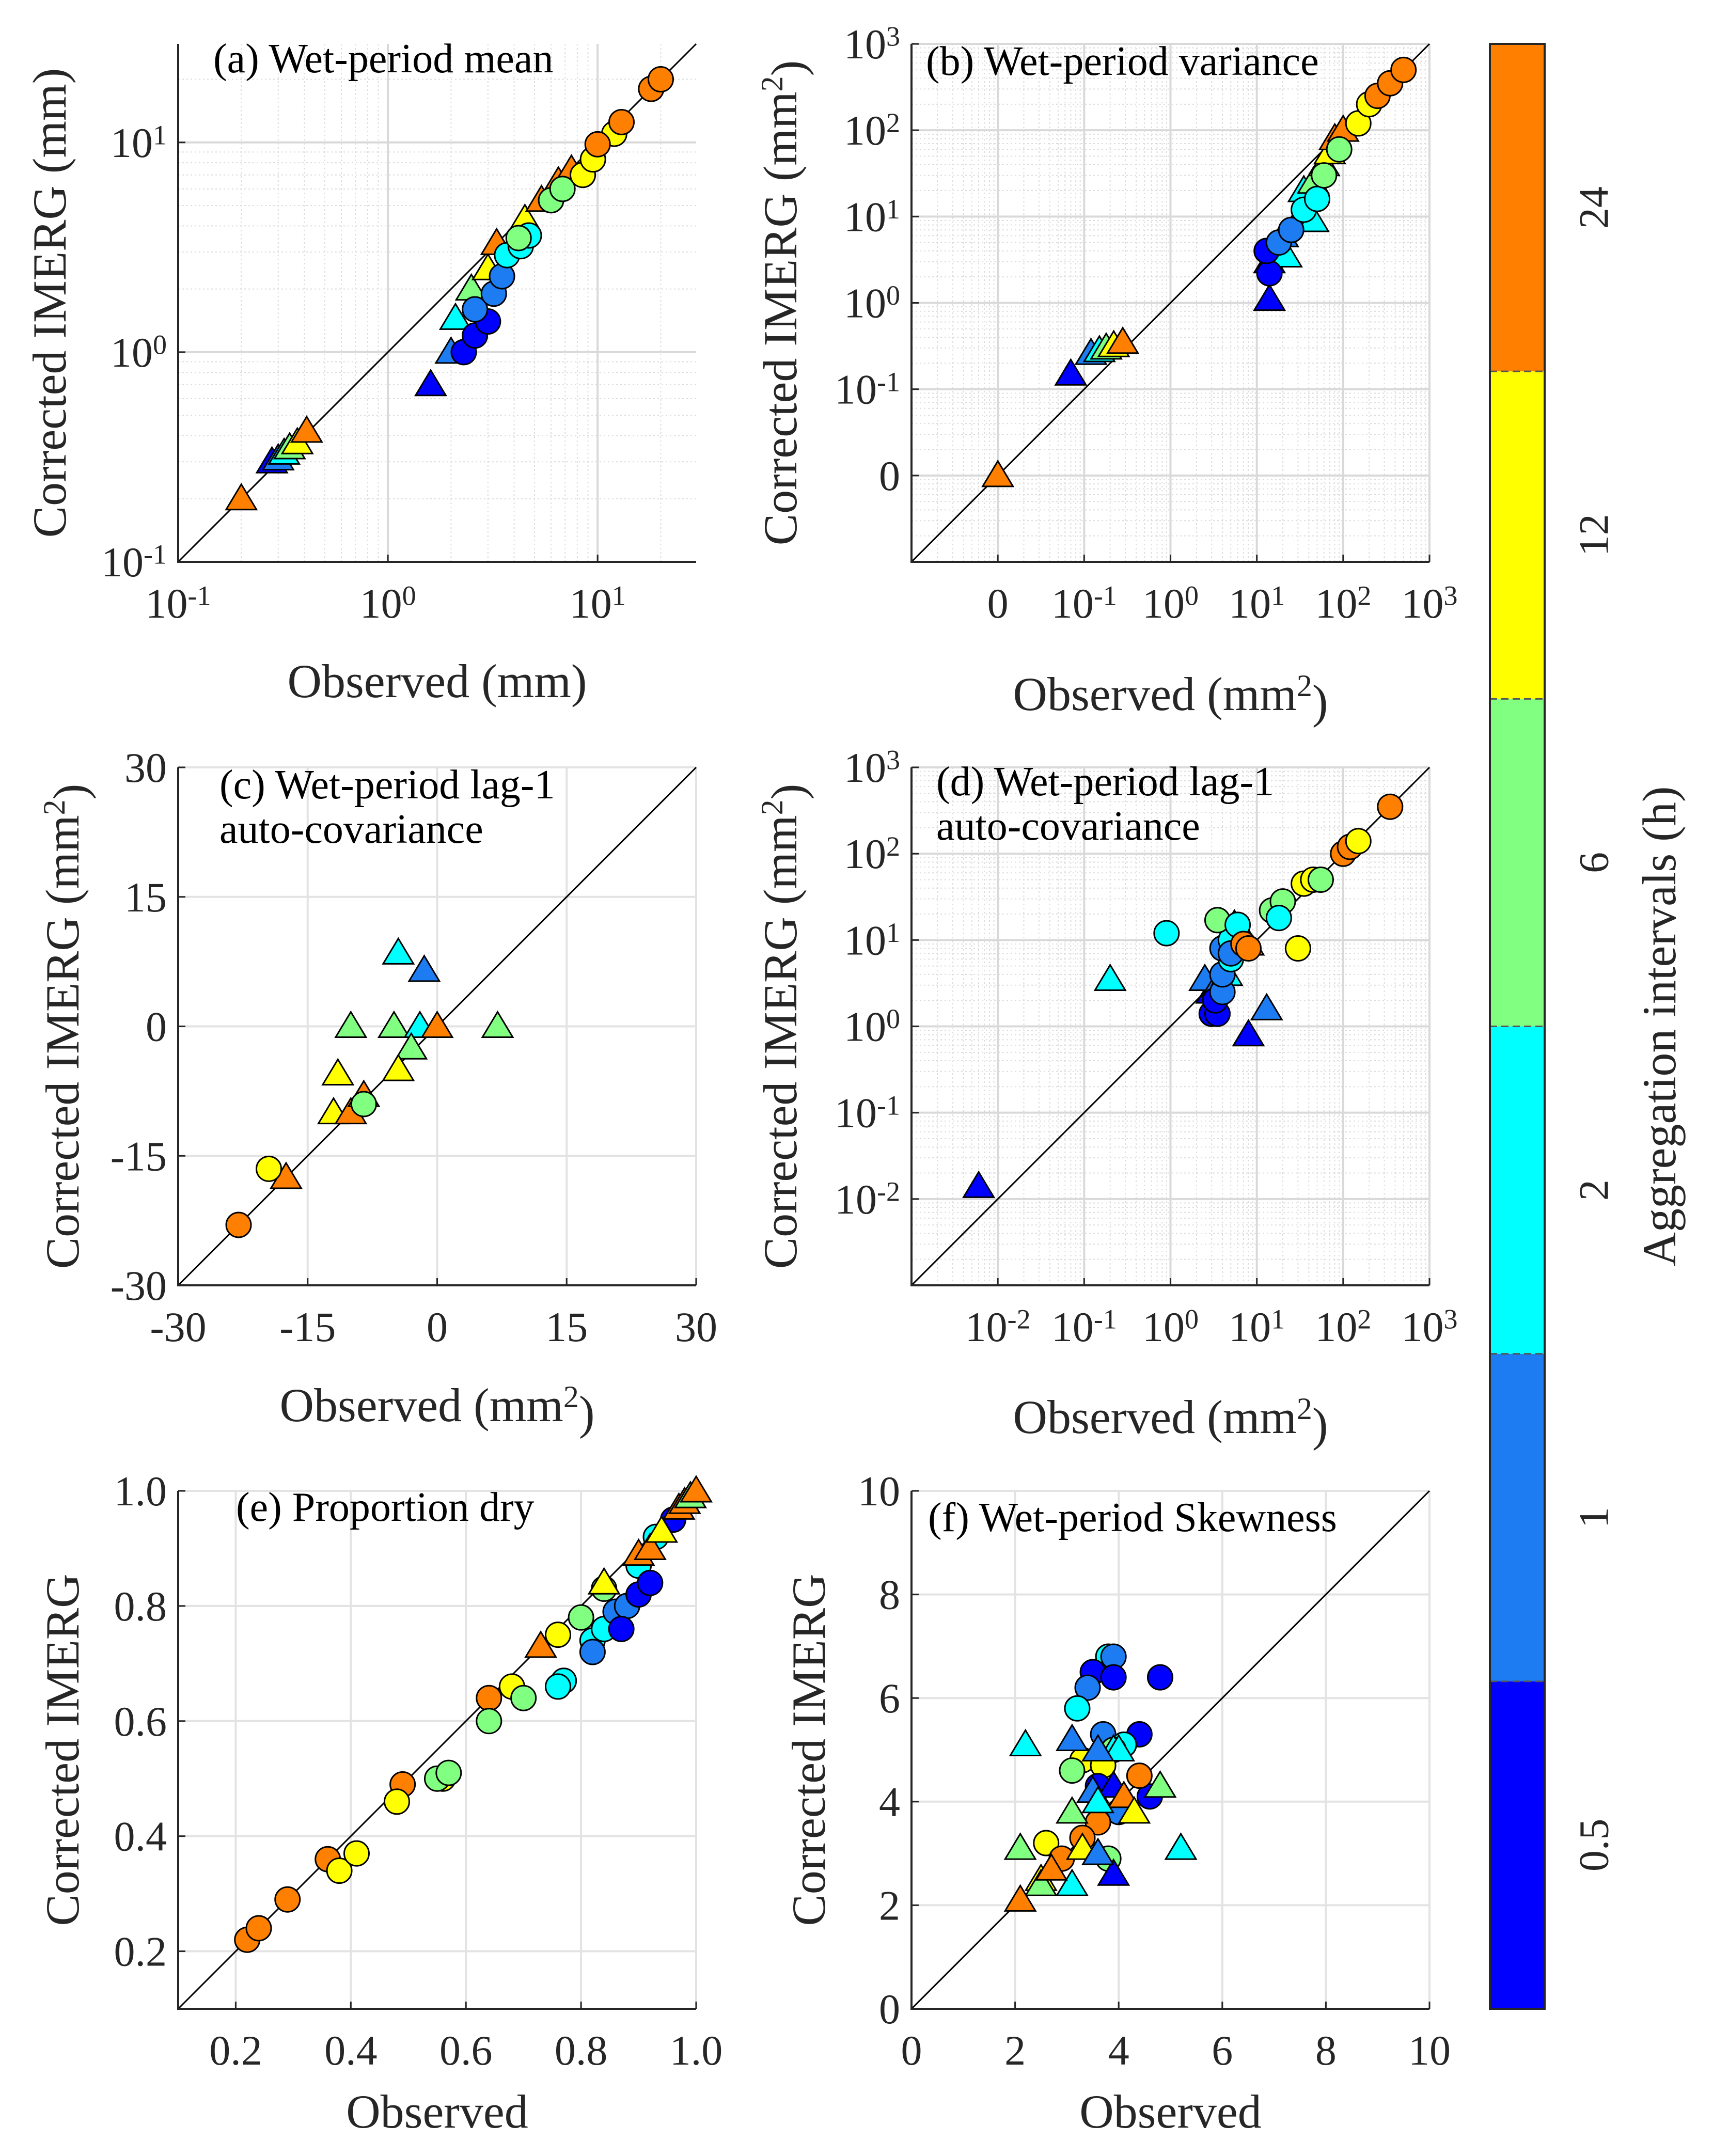  Describe the element at coordinates (383, 59) in the screenshot. I see `panel-title: (a) Wet-period mean` at that location.